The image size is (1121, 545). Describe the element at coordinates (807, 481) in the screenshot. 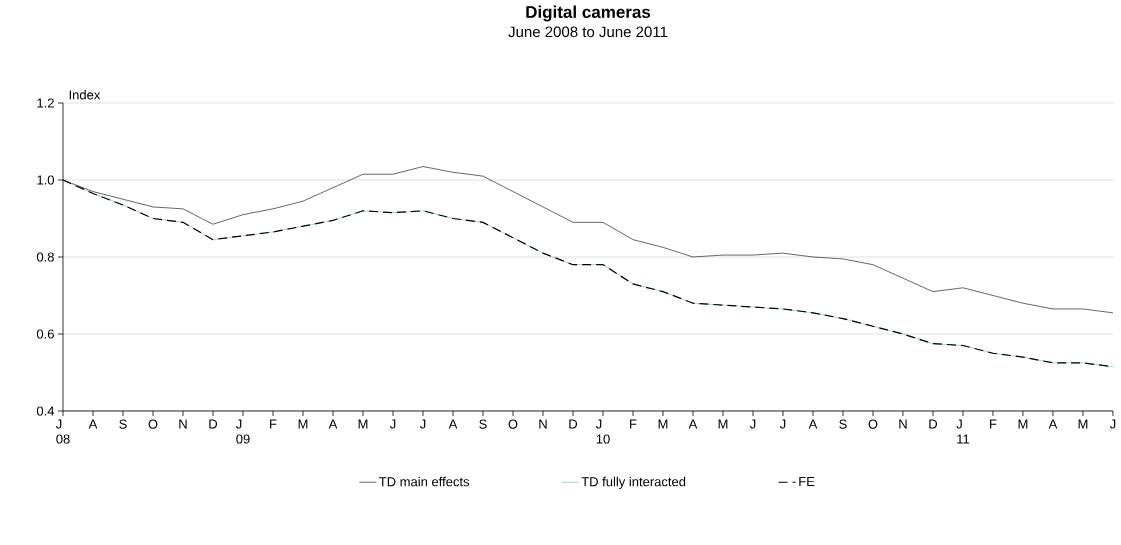

I see `legend-label: FE` at that location.